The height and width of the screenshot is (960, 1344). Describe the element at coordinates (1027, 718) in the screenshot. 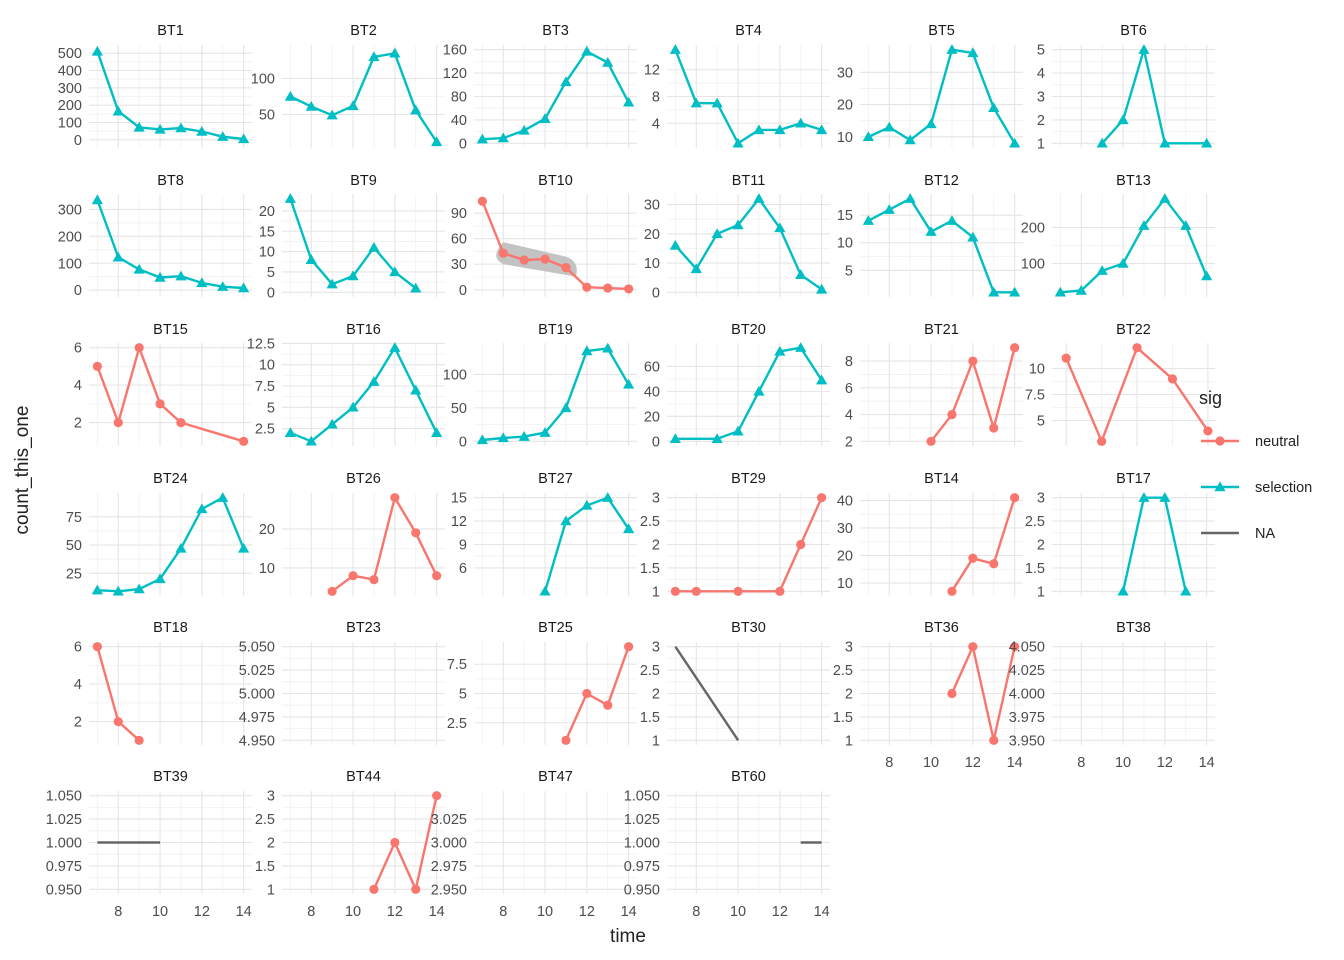

I see `y-tick-label: 3.975` at that location.